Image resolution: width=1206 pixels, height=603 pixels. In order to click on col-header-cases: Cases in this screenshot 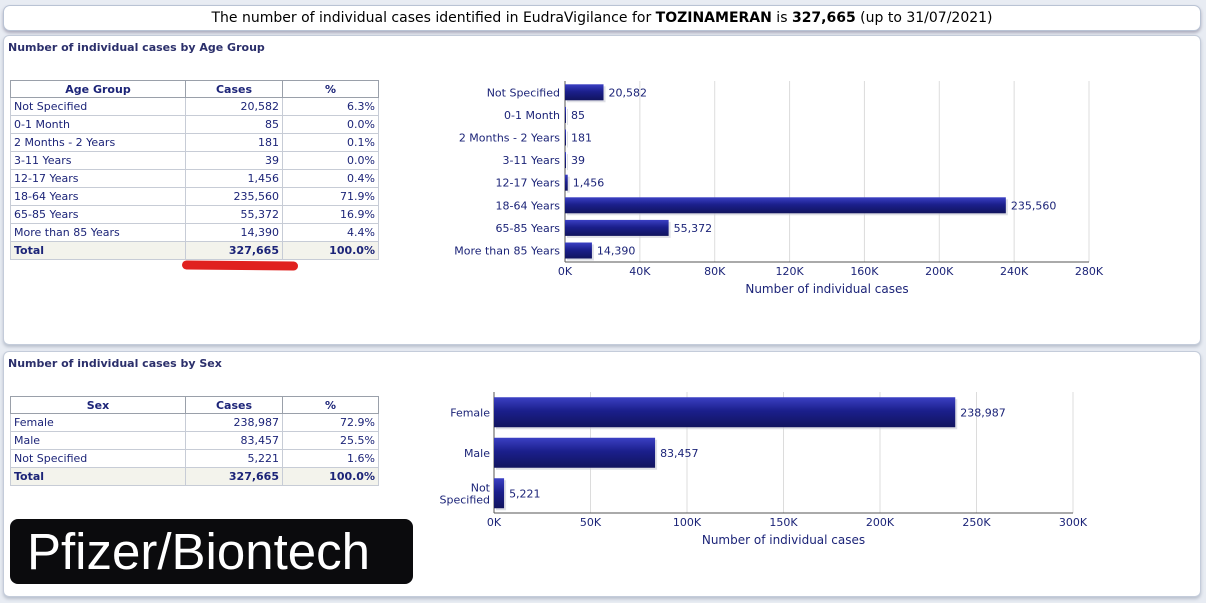, I will do `click(234, 89)`.